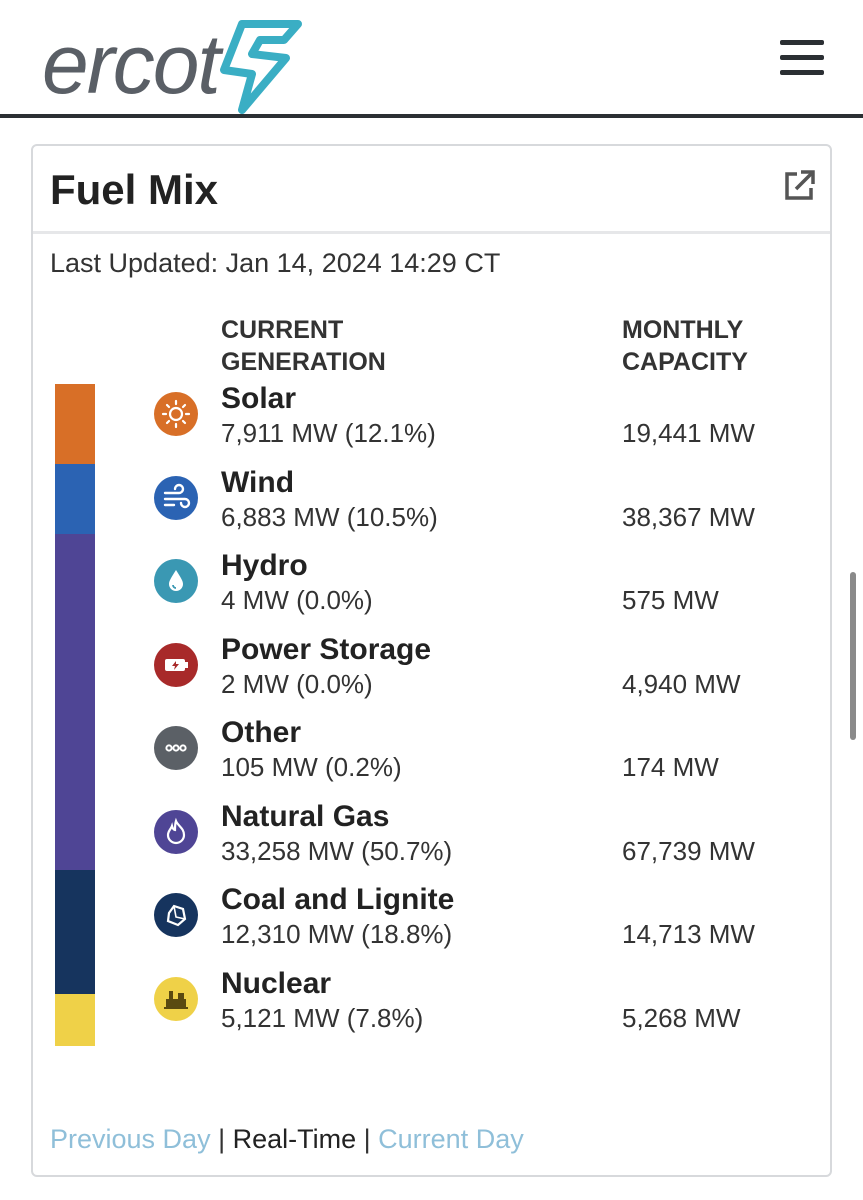 Image resolution: width=863 pixels, height=1200 pixels. I want to click on fuel-generation: 6,883 MW (10.5%), so click(329, 516).